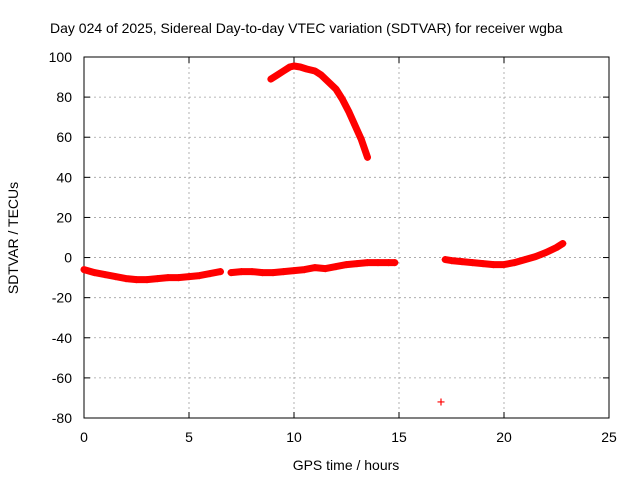 The height and width of the screenshot is (480, 640). Describe the element at coordinates (346, 465) in the screenshot. I see `x-axis-label: GPS time / hours` at that location.